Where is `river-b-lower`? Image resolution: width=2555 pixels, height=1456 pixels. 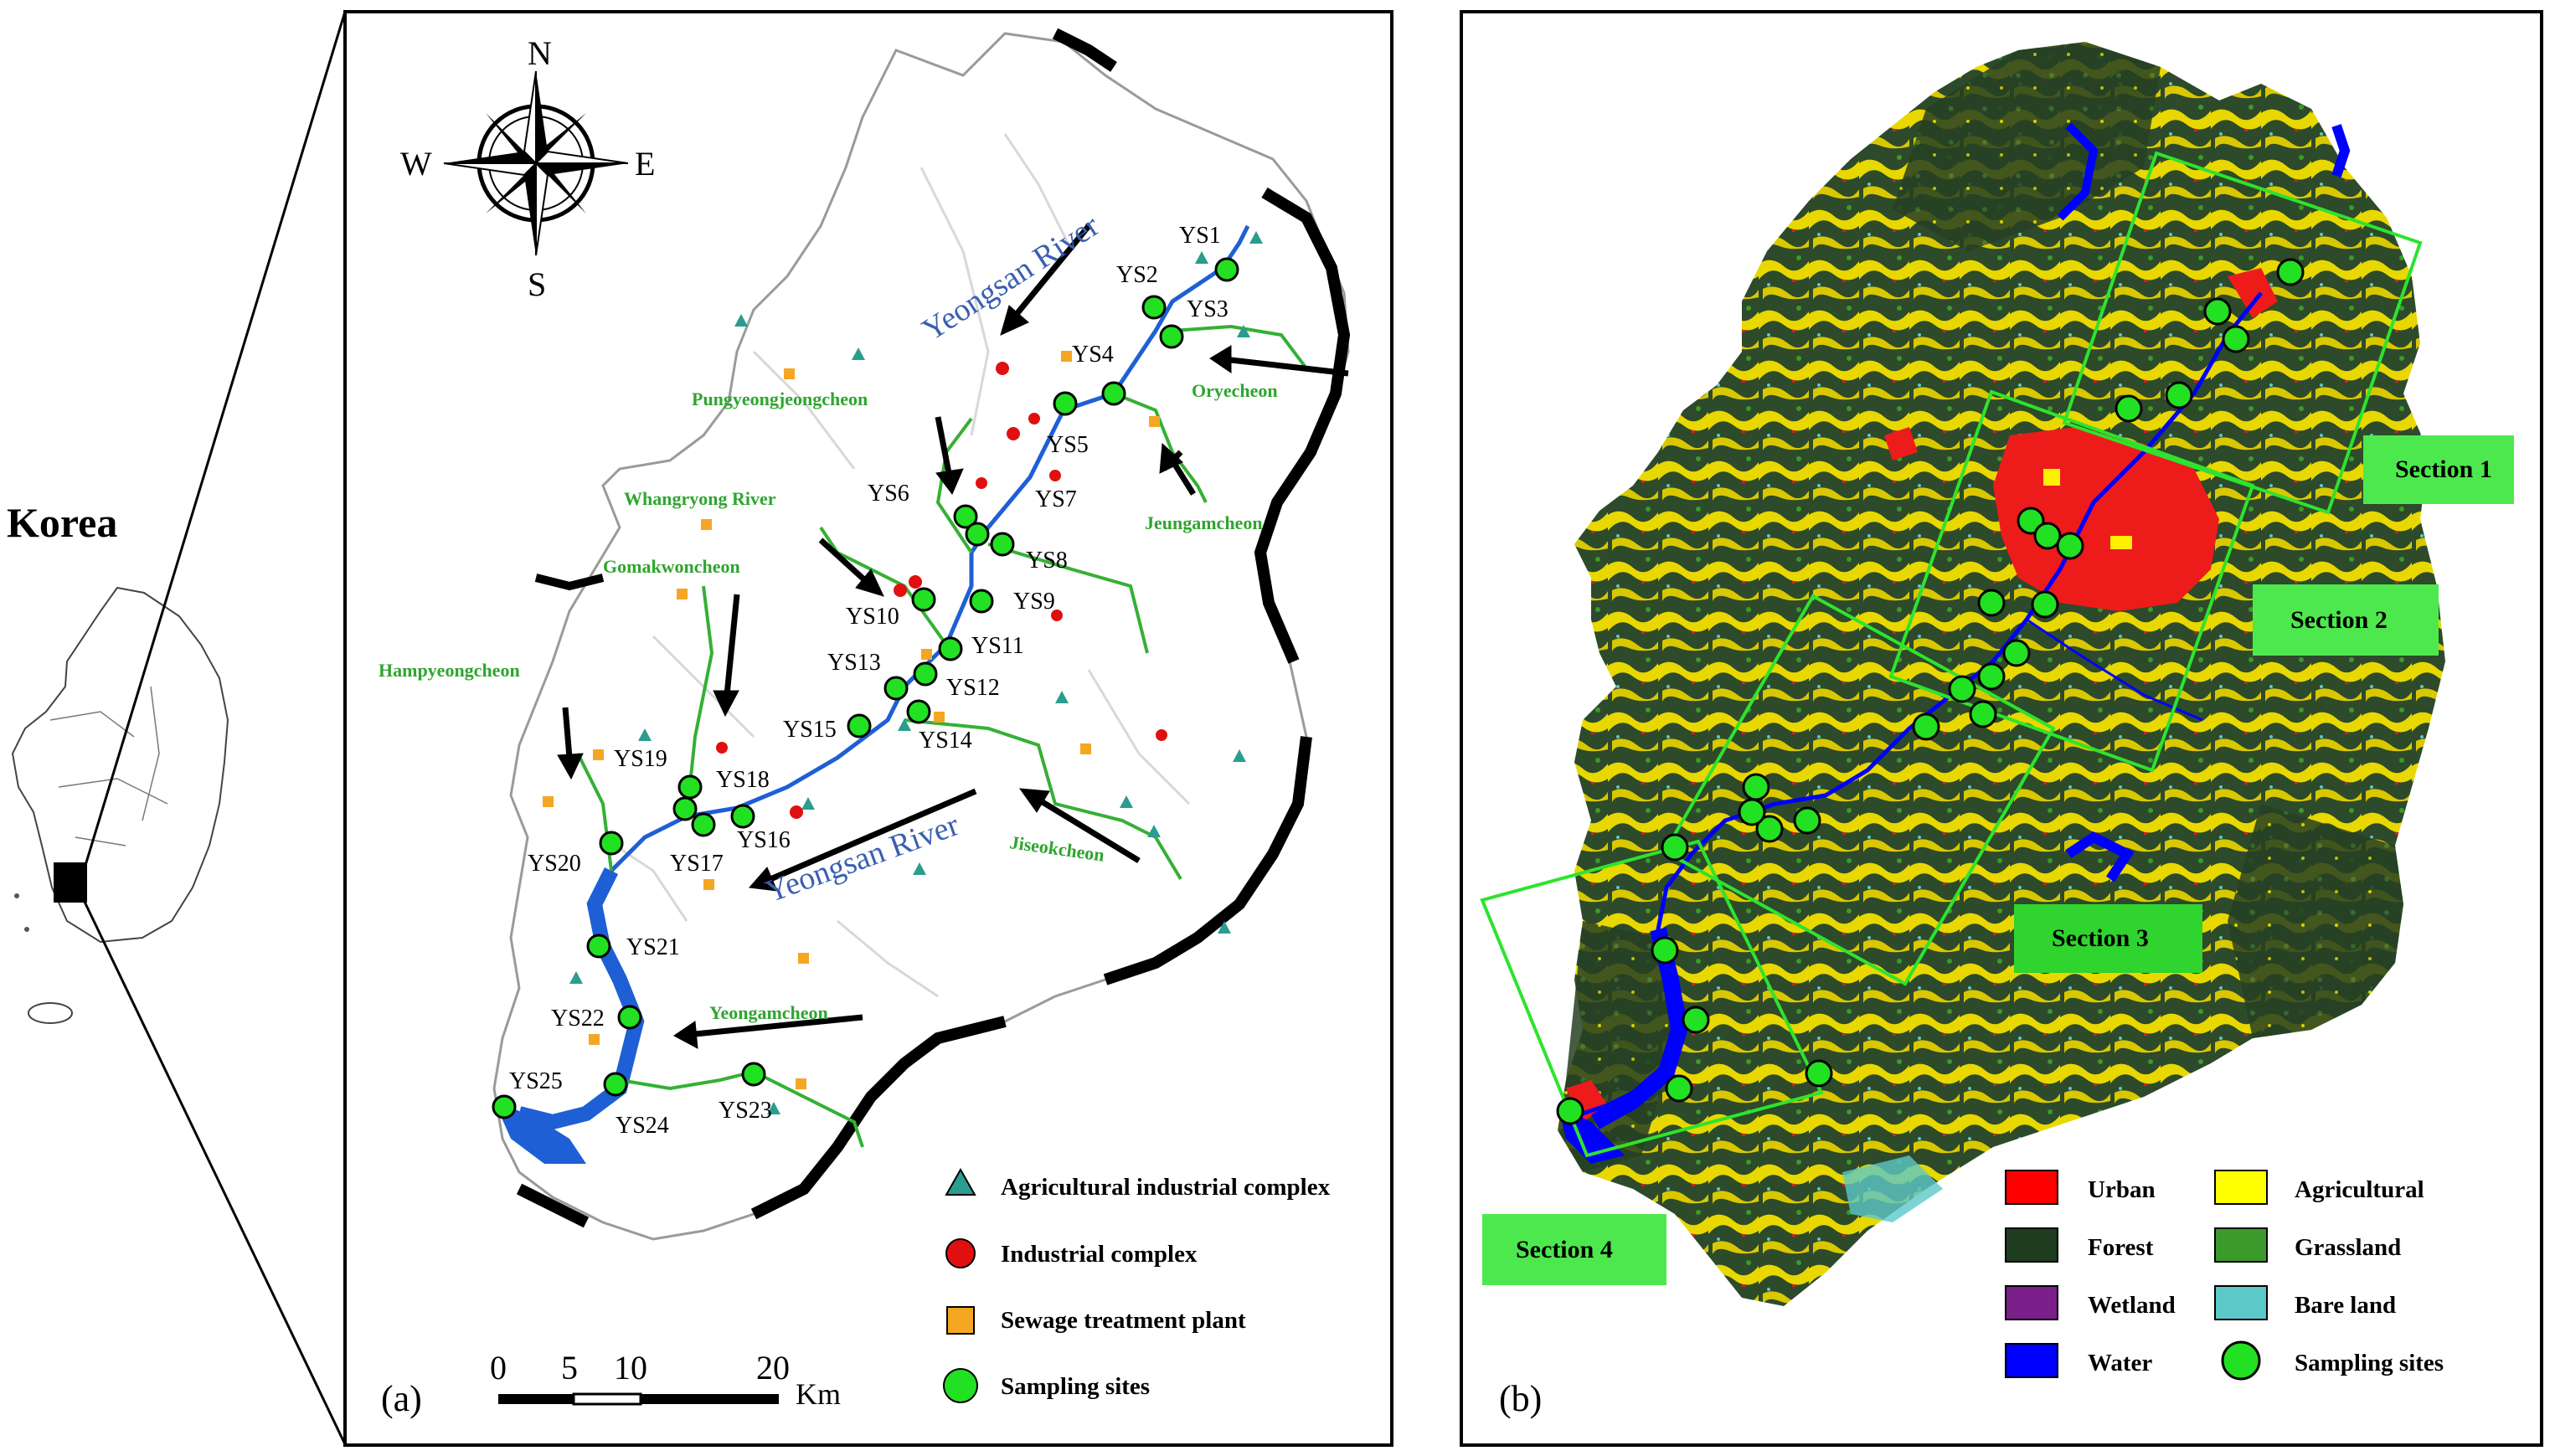 river-b-lower is located at coordinates (1639, 1028).